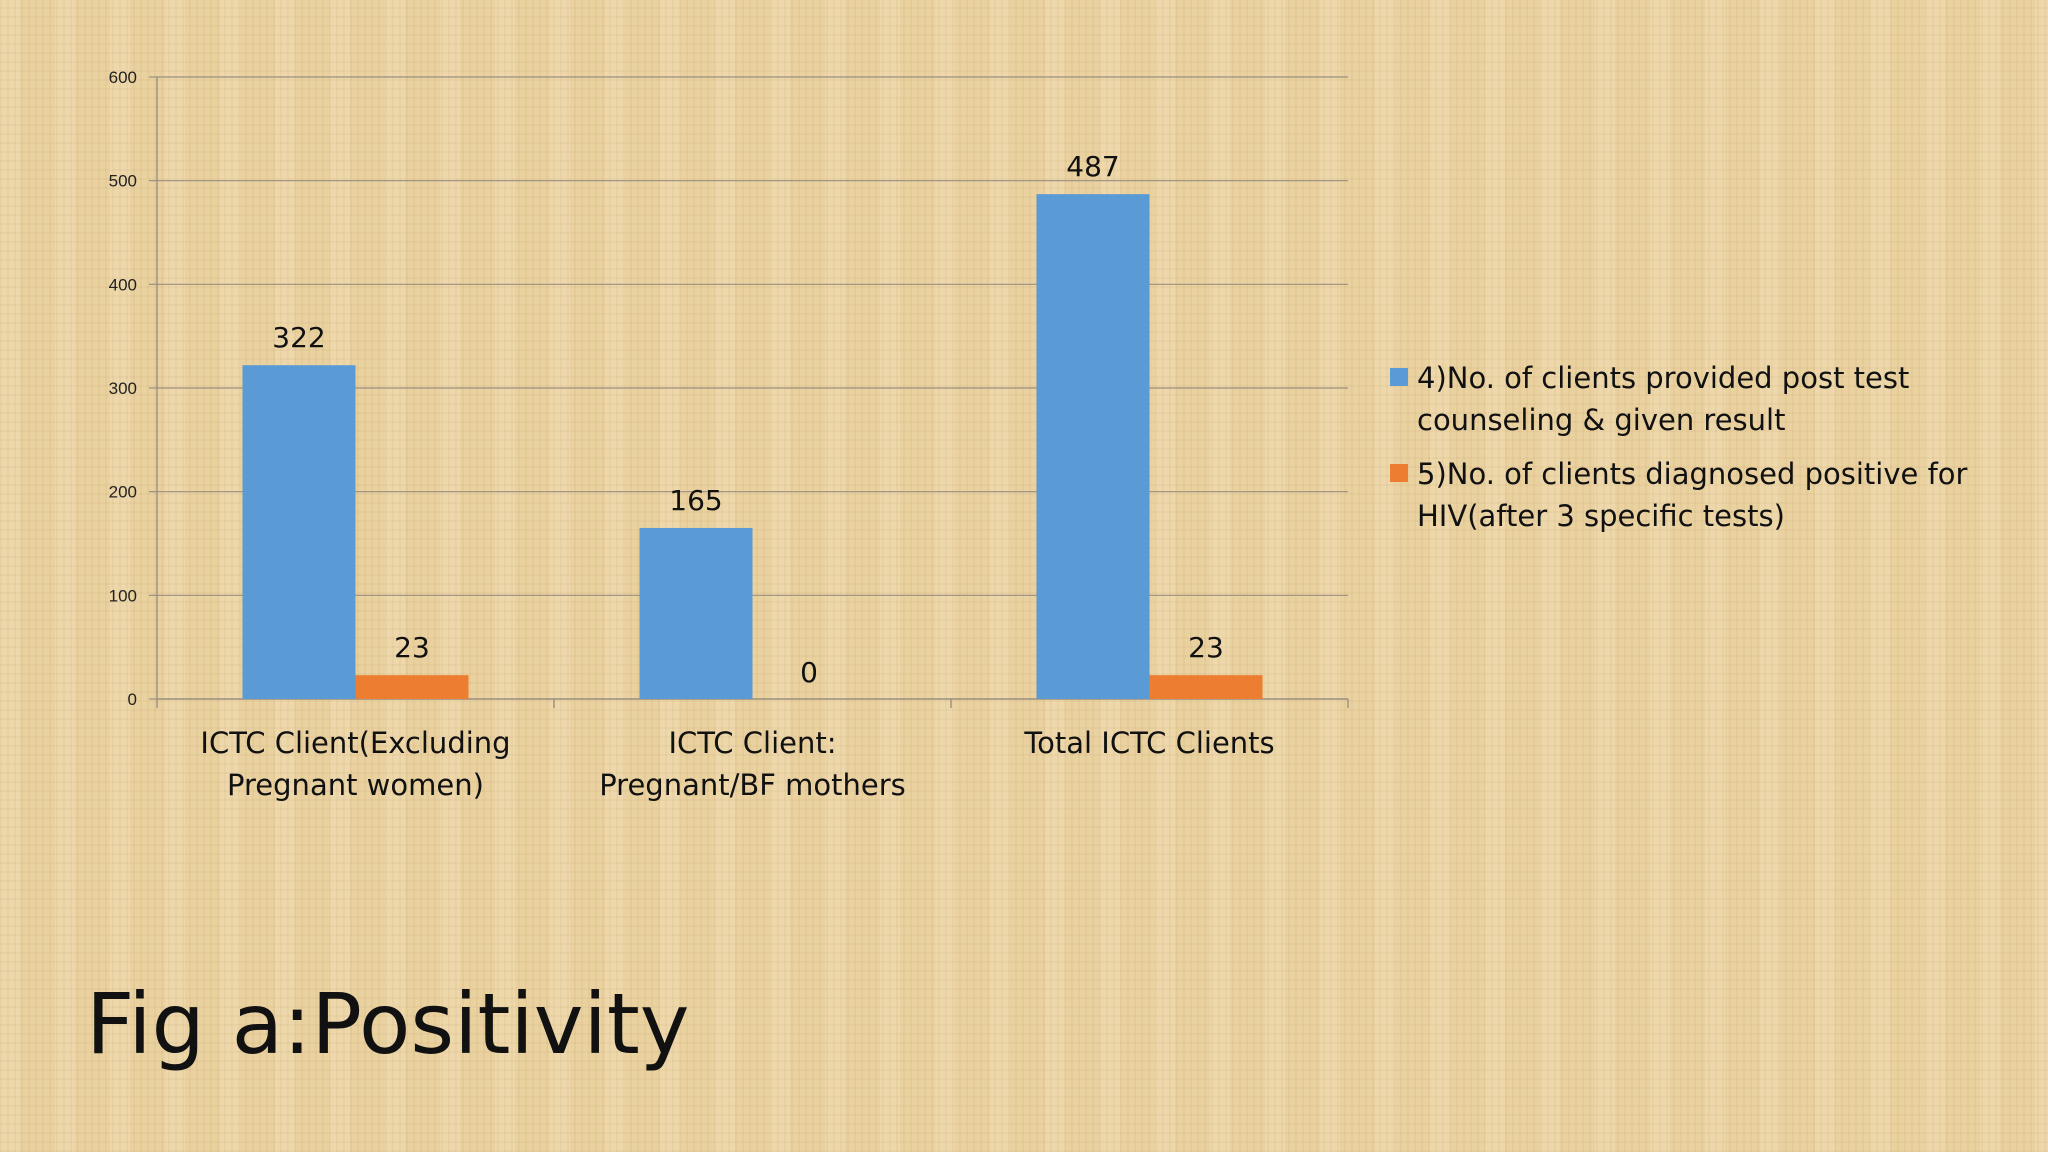  I want to click on y-tick-label: 300, so click(123, 388).